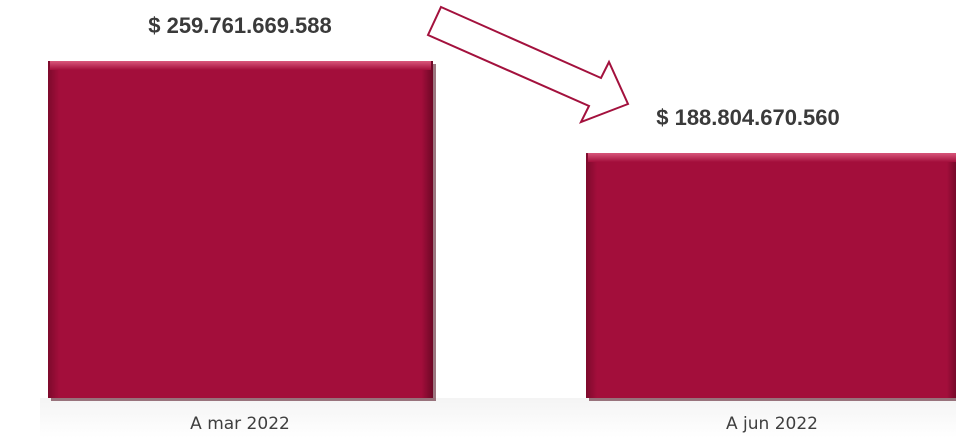 This screenshot has height=438, width=956. What do you see at coordinates (240, 65) in the screenshot?
I see `bar-bevel-a-mar-2022` at bounding box center [240, 65].